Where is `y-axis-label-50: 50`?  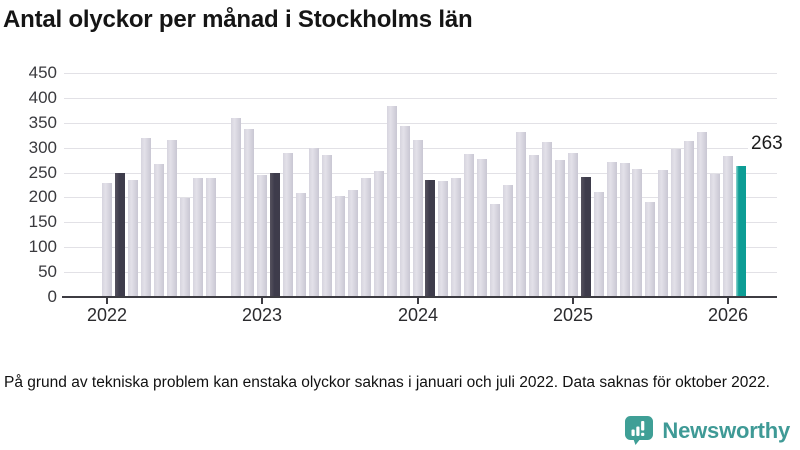
y-axis-label-50: 50 is located at coordinates (47, 271).